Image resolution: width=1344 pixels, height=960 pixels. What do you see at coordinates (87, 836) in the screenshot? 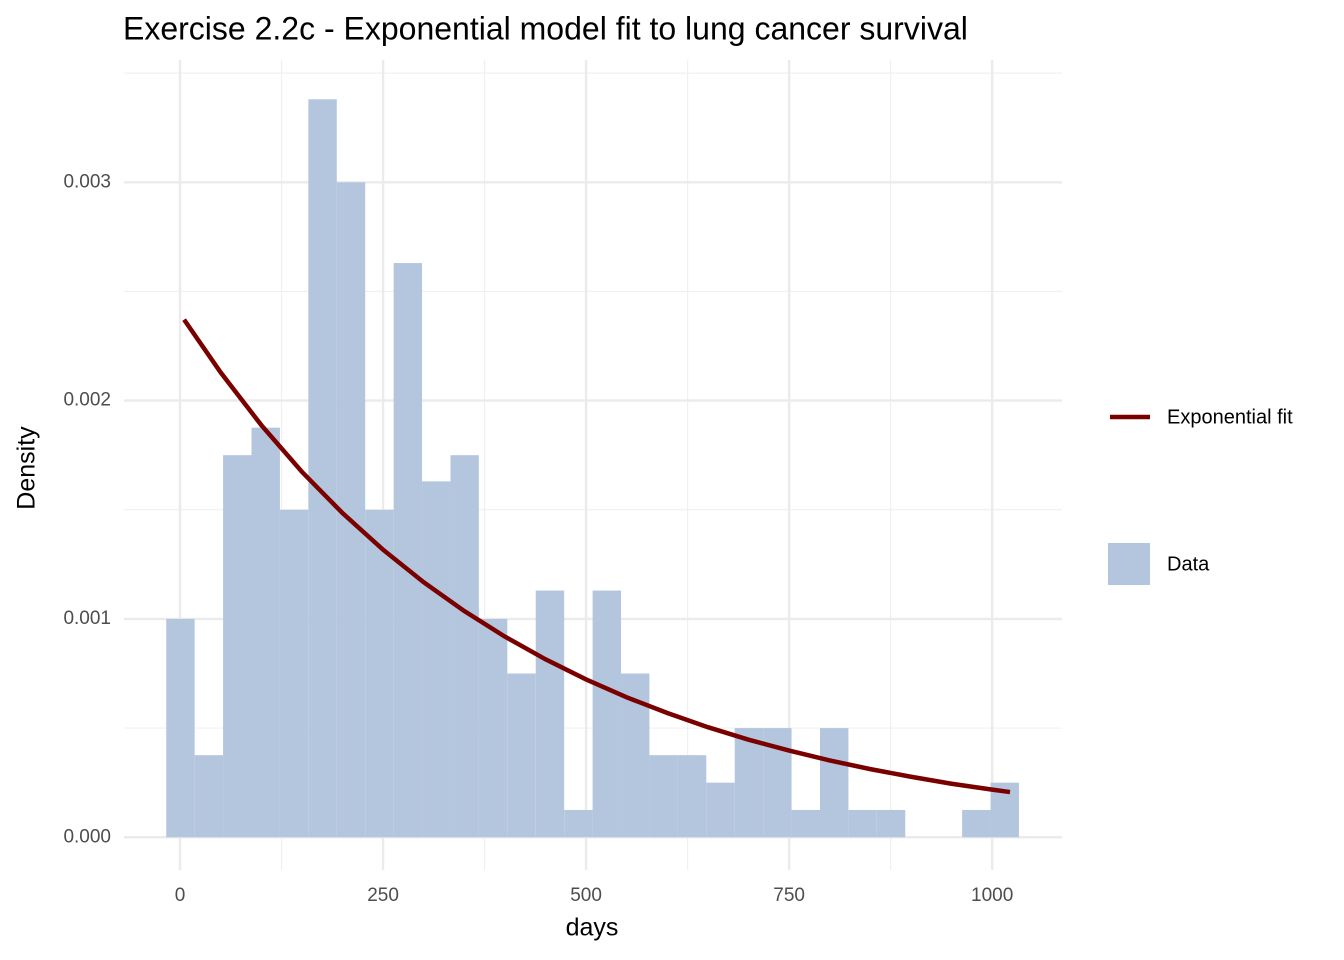
I see `y-tick-label: 0.000` at bounding box center [87, 836].